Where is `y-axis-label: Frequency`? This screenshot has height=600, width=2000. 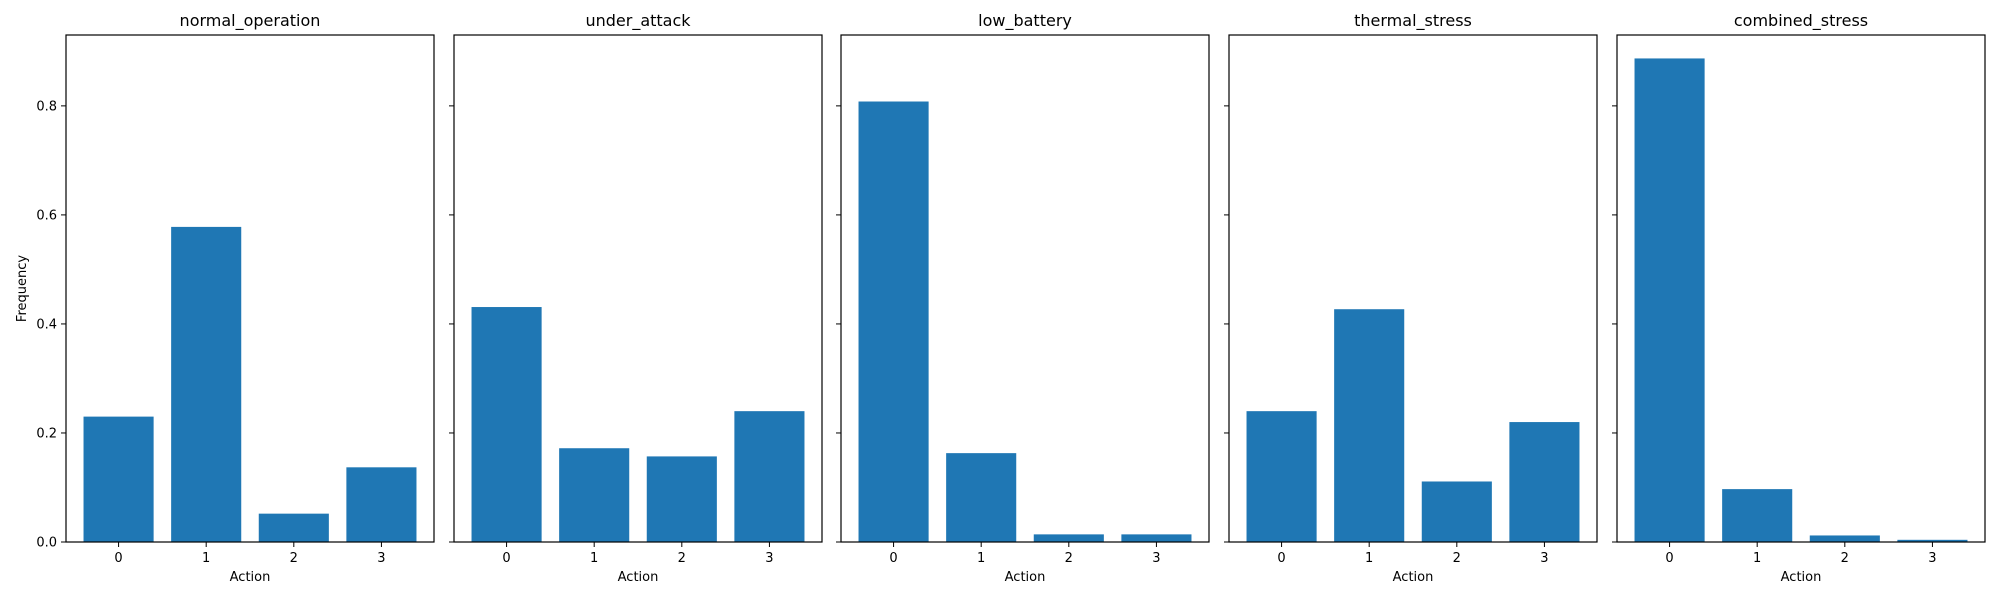 y-axis-label: Frequency is located at coordinates (22, 288).